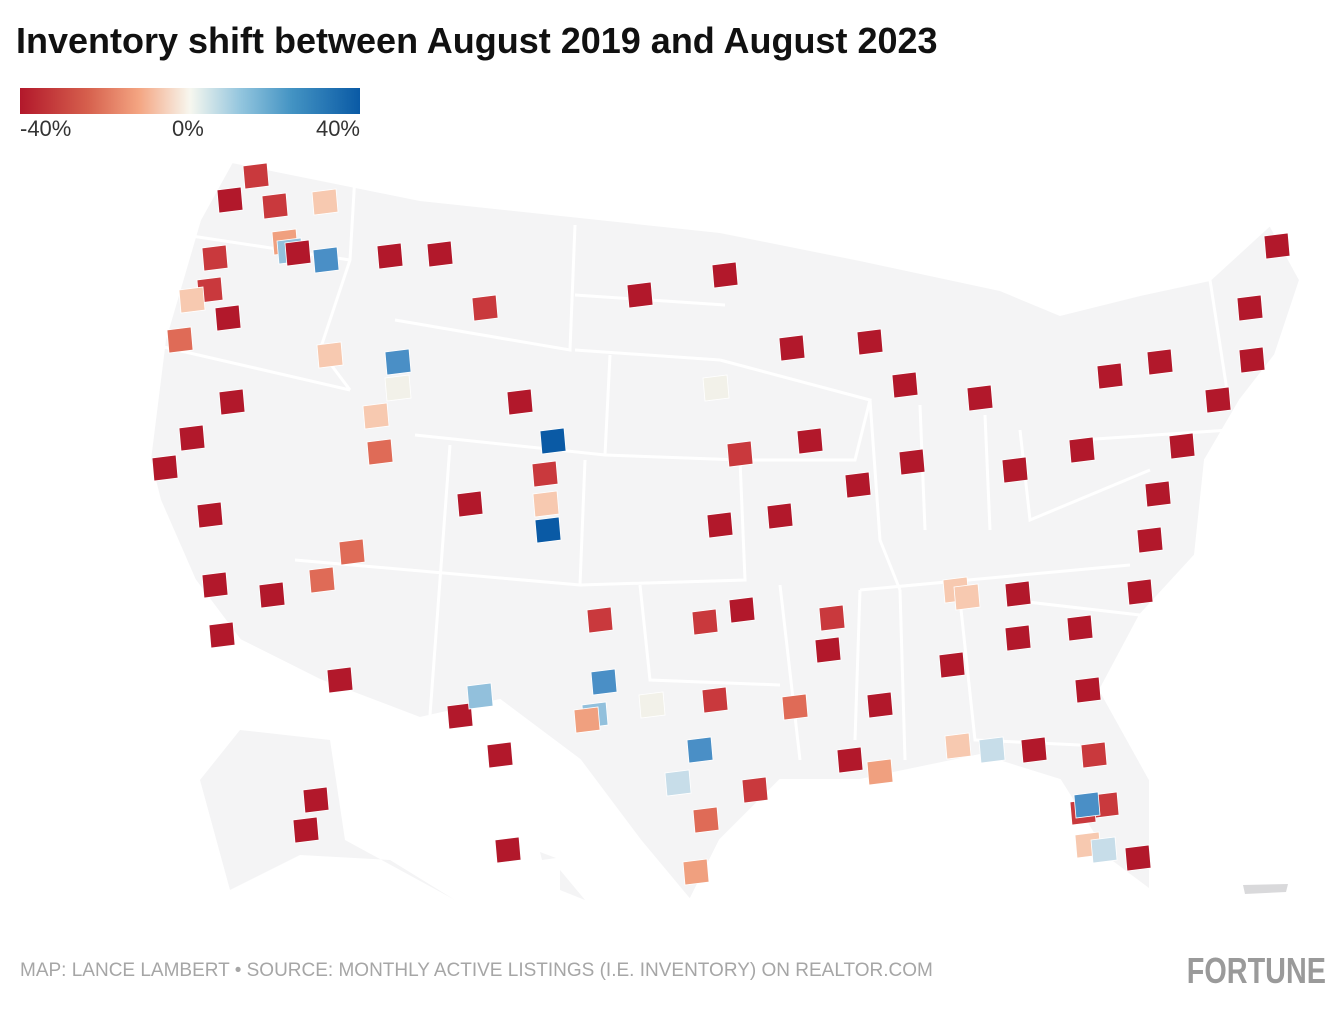 Image resolution: width=1340 pixels, height=1012 pixels. What do you see at coordinates (958, 746) in the screenshot?
I see `metro-region-mobile-area: Mobile area: -10%` at bounding box center [958, 746].